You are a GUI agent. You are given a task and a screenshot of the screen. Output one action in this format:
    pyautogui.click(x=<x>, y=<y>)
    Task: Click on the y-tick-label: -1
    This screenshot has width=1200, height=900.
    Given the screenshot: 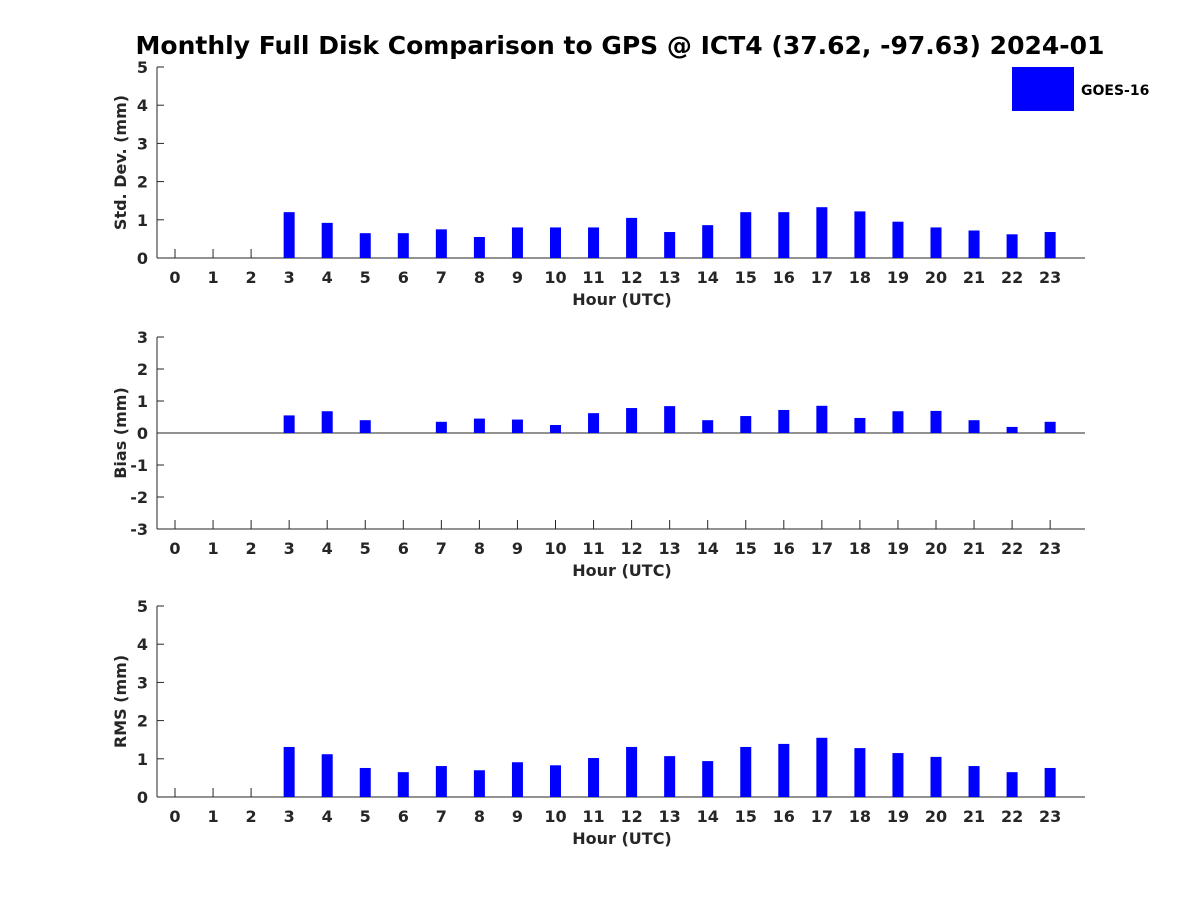 What is the action you would take?
    pyautogui.click(x=139, y=465)
    